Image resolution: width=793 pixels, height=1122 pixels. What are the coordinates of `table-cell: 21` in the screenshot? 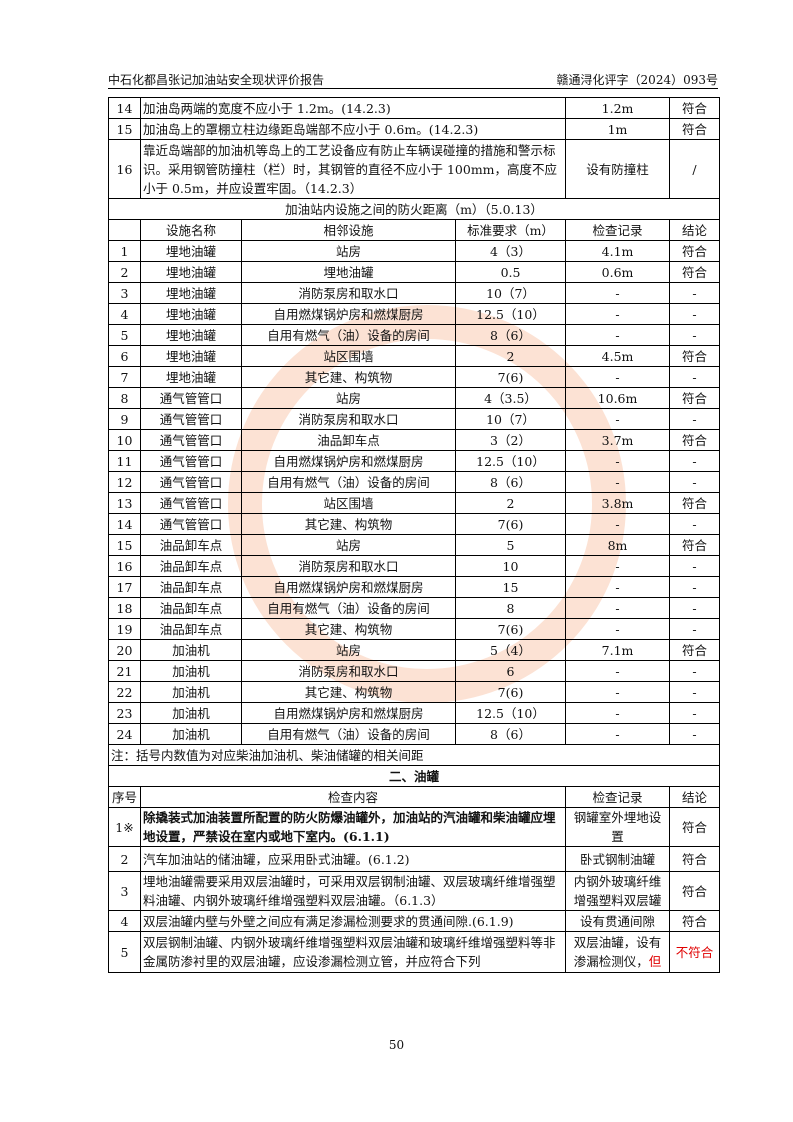 It's located at (124, 671).